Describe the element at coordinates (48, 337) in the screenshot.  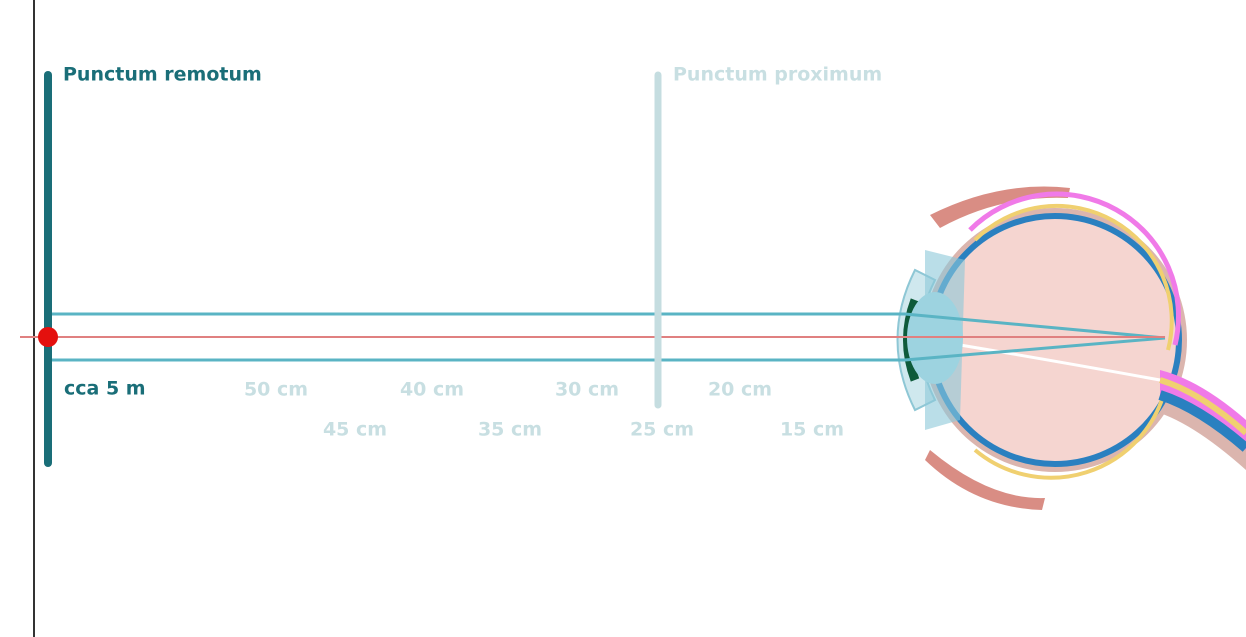
I see `far-point-dot` at that location.